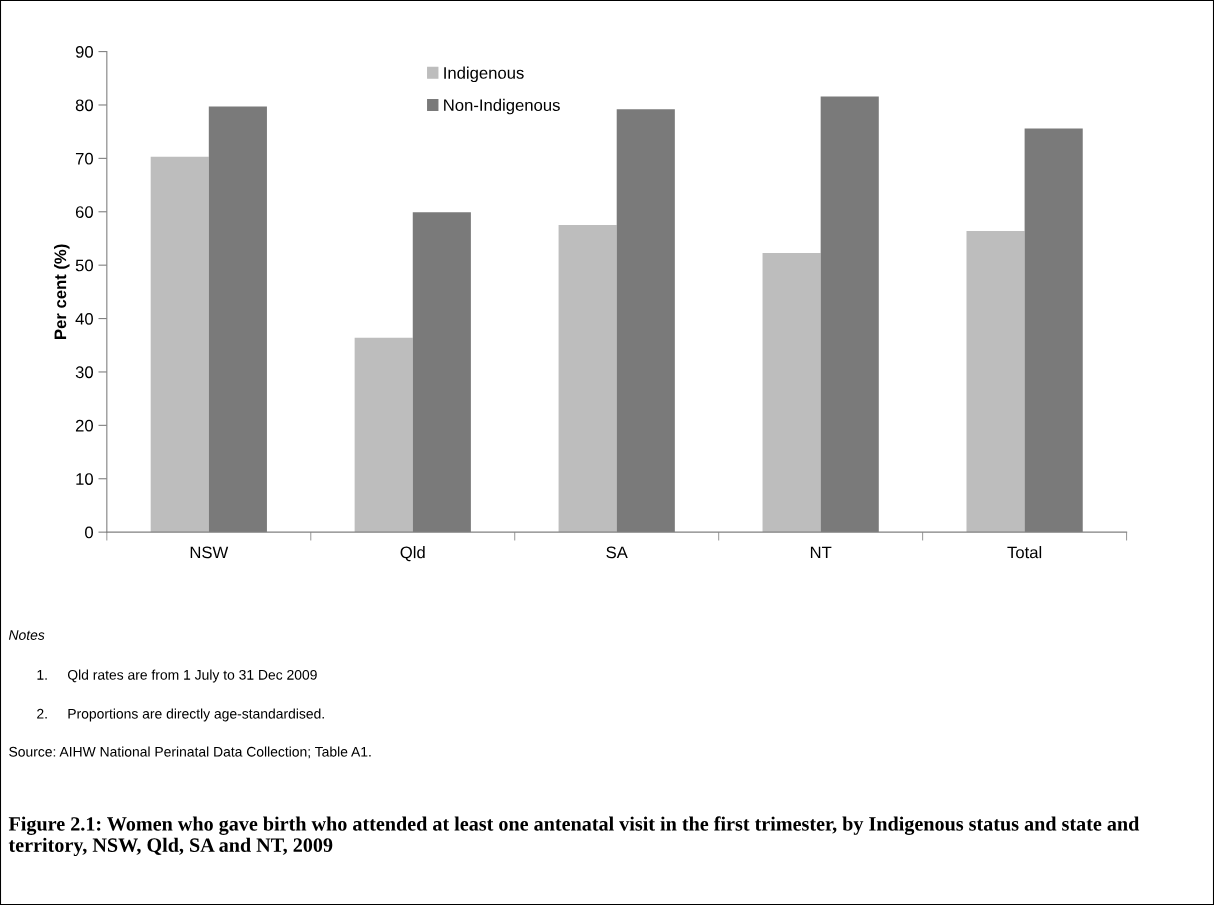 The image size is (1214, 905). I want to click on y-tick-label: 70, so click(84, 158).